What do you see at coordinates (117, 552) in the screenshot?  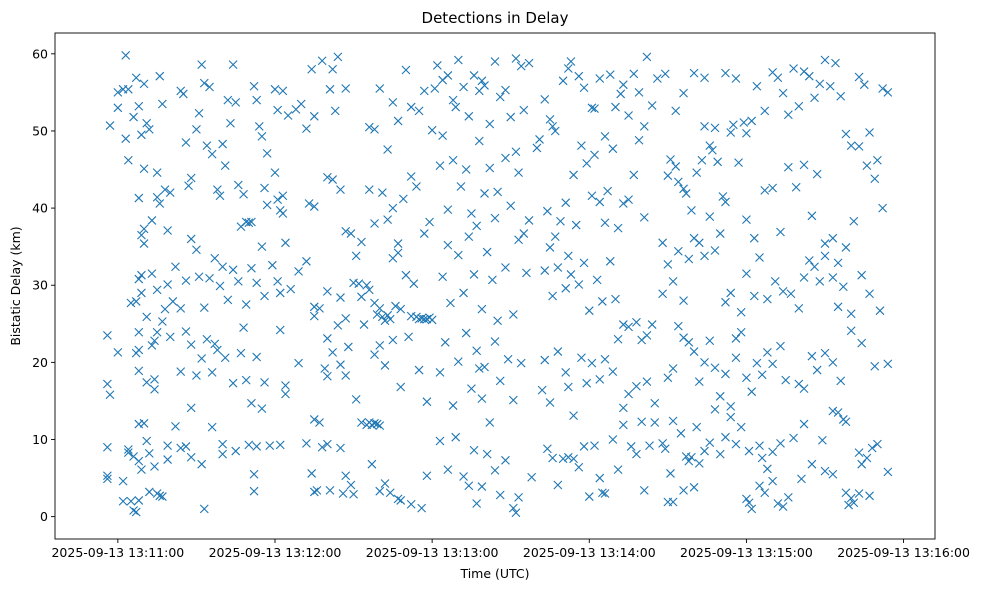 I see `x-tick-label: 2025-09-13 13:11:00` at bounding box center [117, 552].